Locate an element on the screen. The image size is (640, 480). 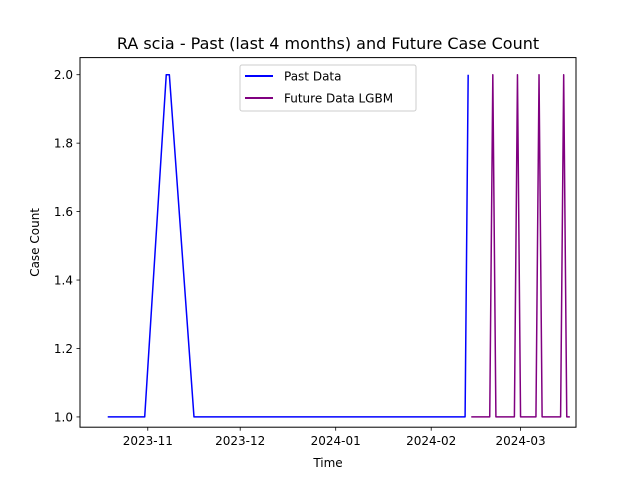
y-axis-label: Case Count is located at coordinates (35, 242).